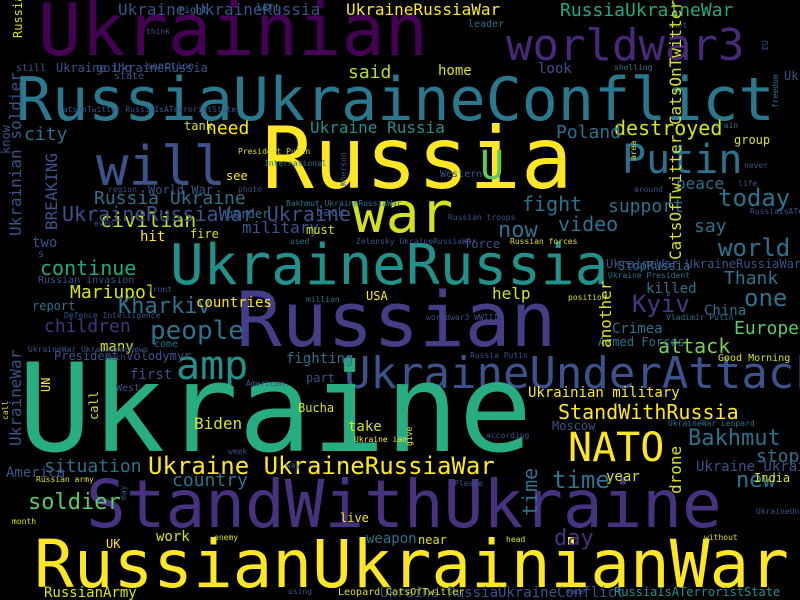  What do you see at coordinates (401, 592) in the screenshot?
I see `word-made: Leopard CatsOfTwitter` at bounding box center [401, 592].